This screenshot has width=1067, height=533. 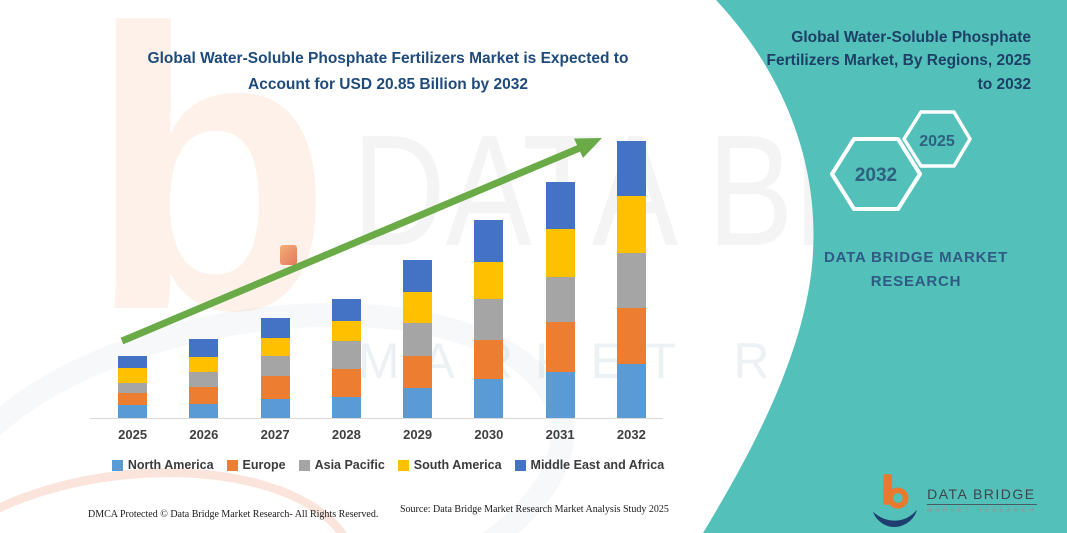 I want to click on stacked-bar-2032, so click(x=631, y=279).